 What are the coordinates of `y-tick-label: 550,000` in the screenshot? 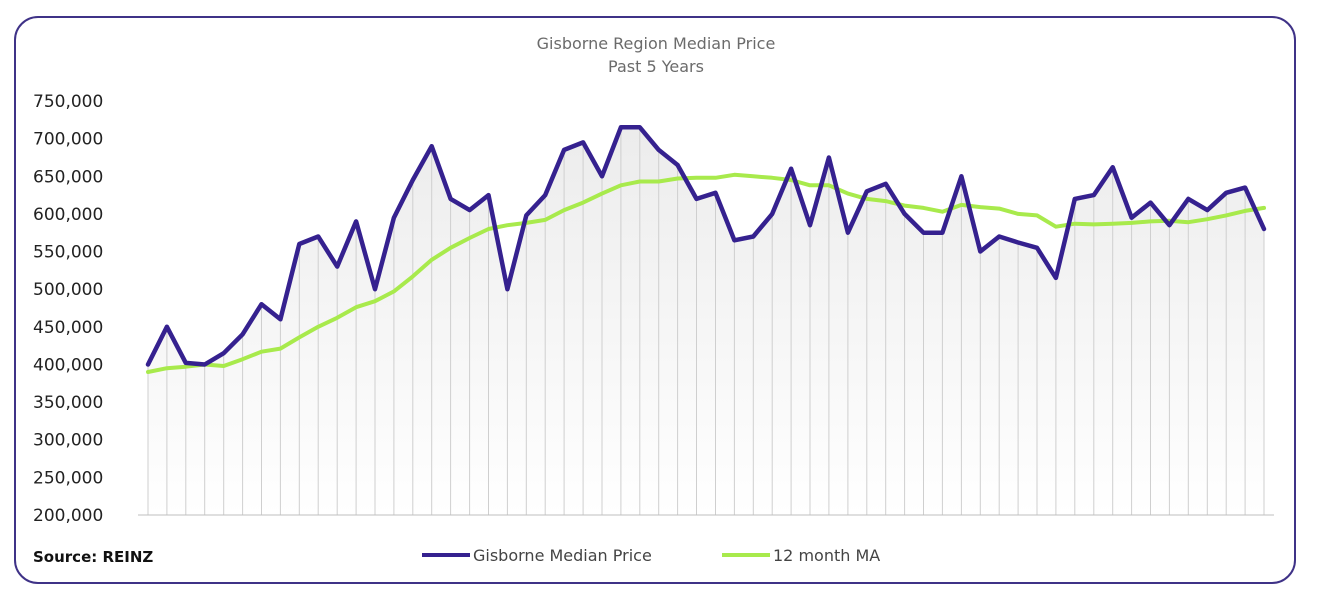 It's located at (68, 253).